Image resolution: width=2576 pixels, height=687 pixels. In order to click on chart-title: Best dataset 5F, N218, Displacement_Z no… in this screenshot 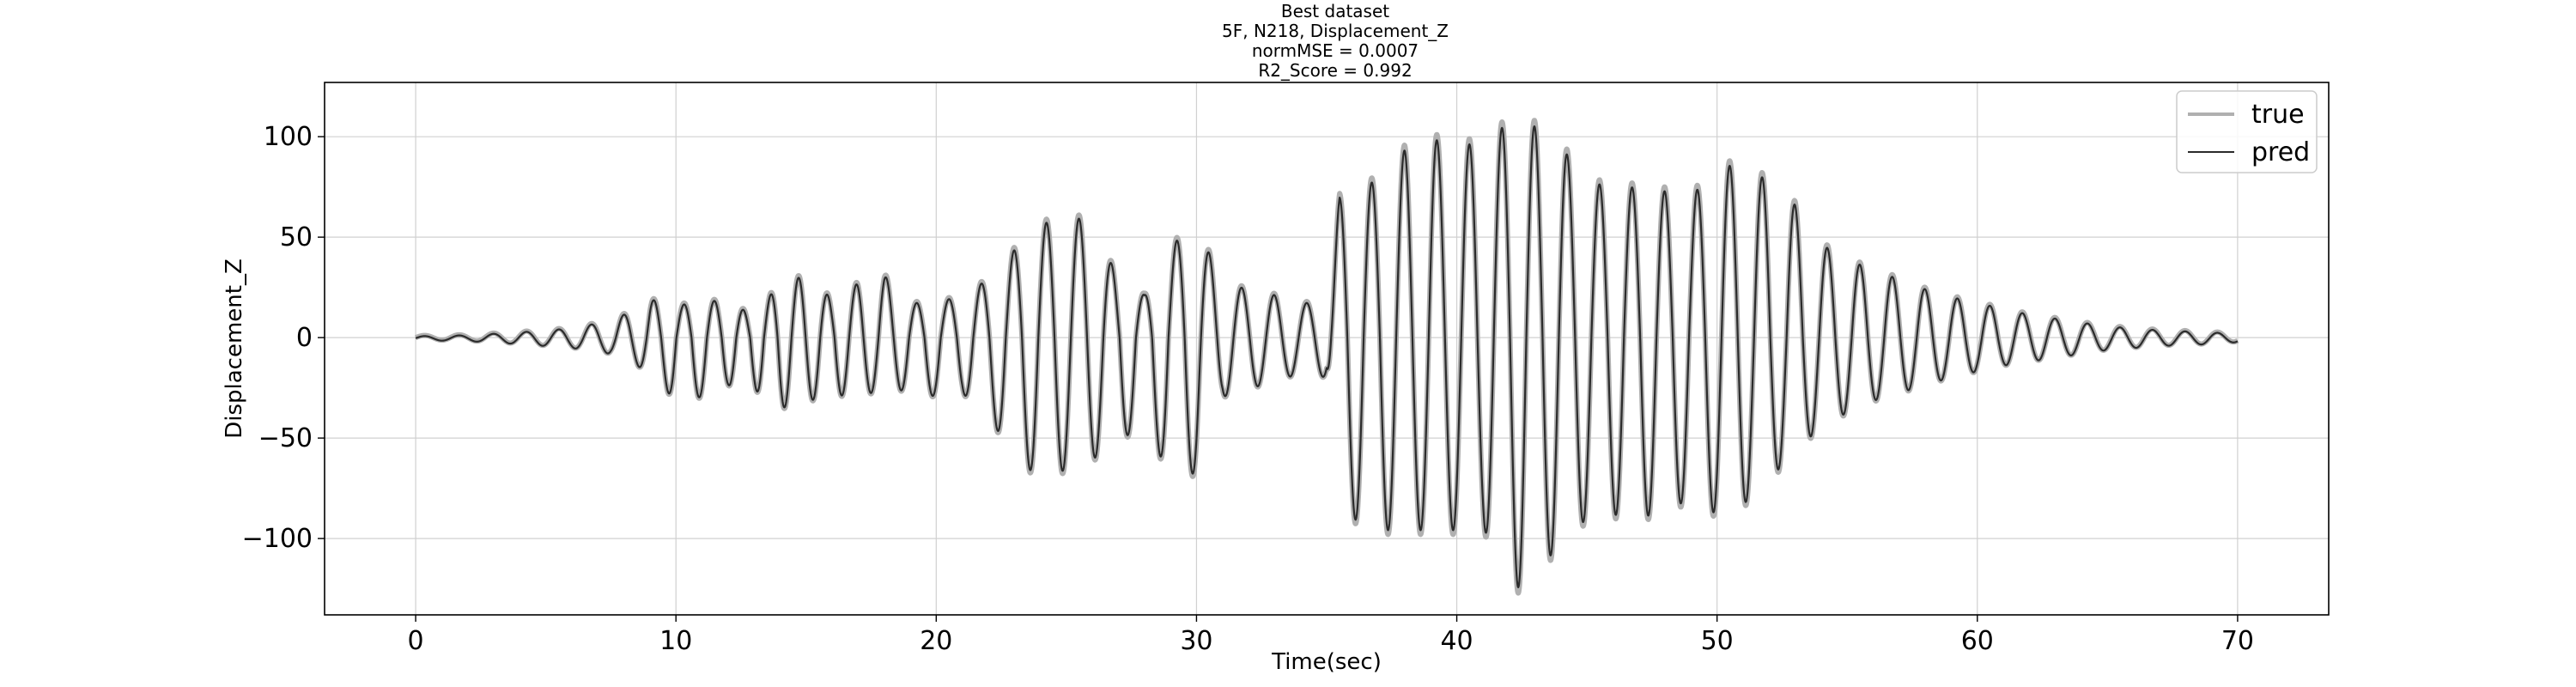, I will do `click(1335, 41)`.